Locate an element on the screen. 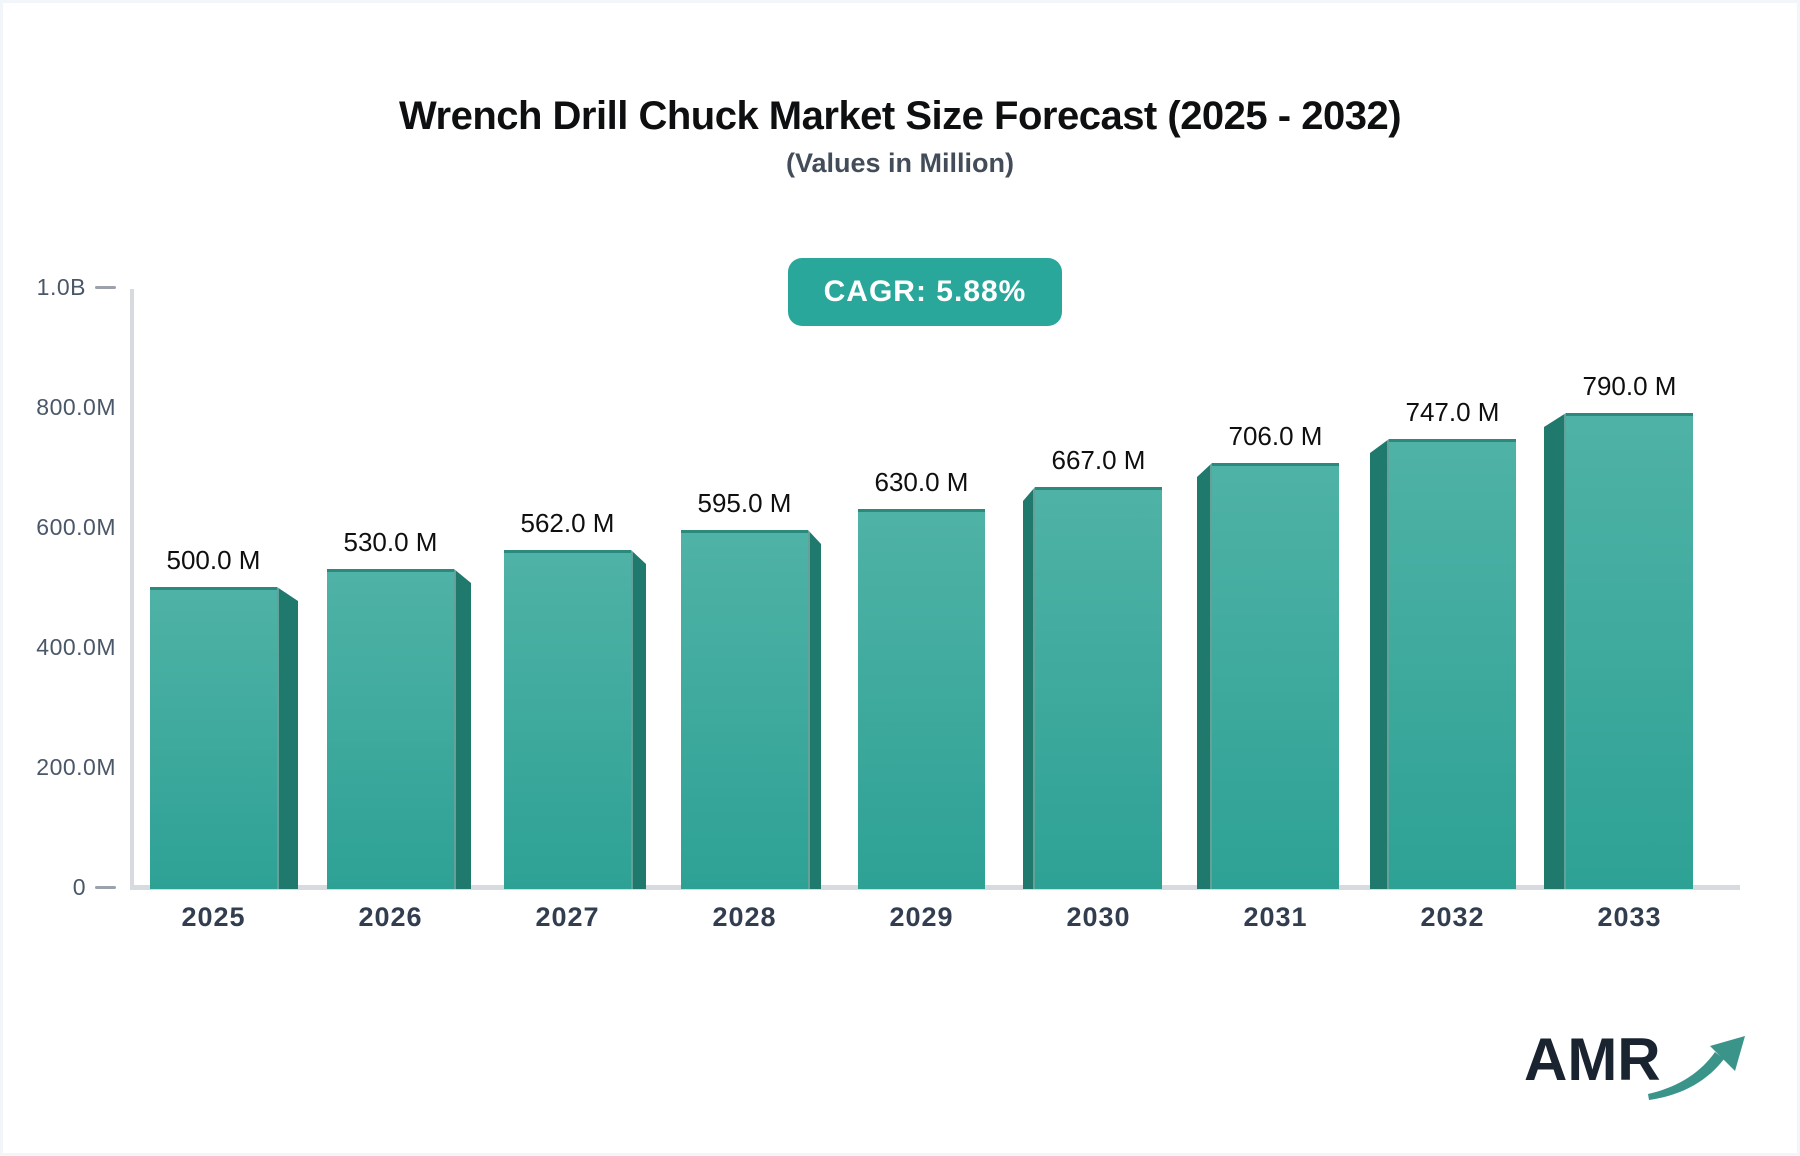 The width and height of the screenshot is (1800, 1156). cagr-badge: CAGR: 5.88% is located at coordinates (925, 292).